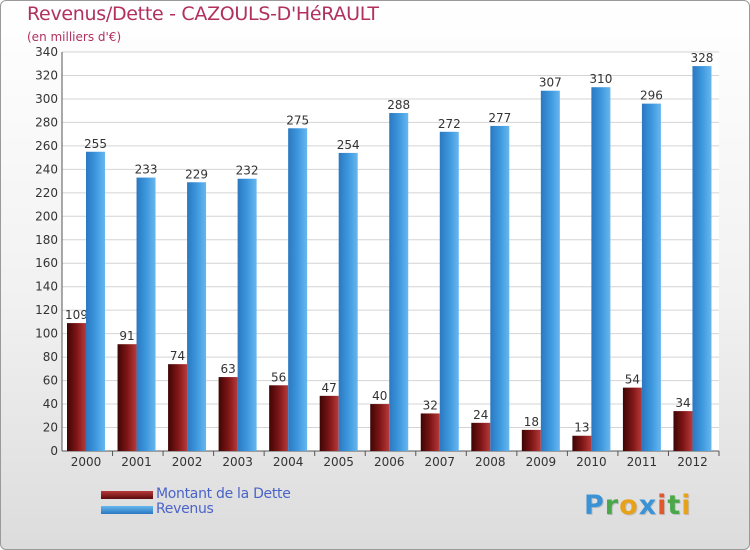 The height and width of the screenshot is (550, 750). What do you see at coordinates (127, 495) in the screenshot?
I see `legend-swatch-dette` at bounding box center [127, 495].